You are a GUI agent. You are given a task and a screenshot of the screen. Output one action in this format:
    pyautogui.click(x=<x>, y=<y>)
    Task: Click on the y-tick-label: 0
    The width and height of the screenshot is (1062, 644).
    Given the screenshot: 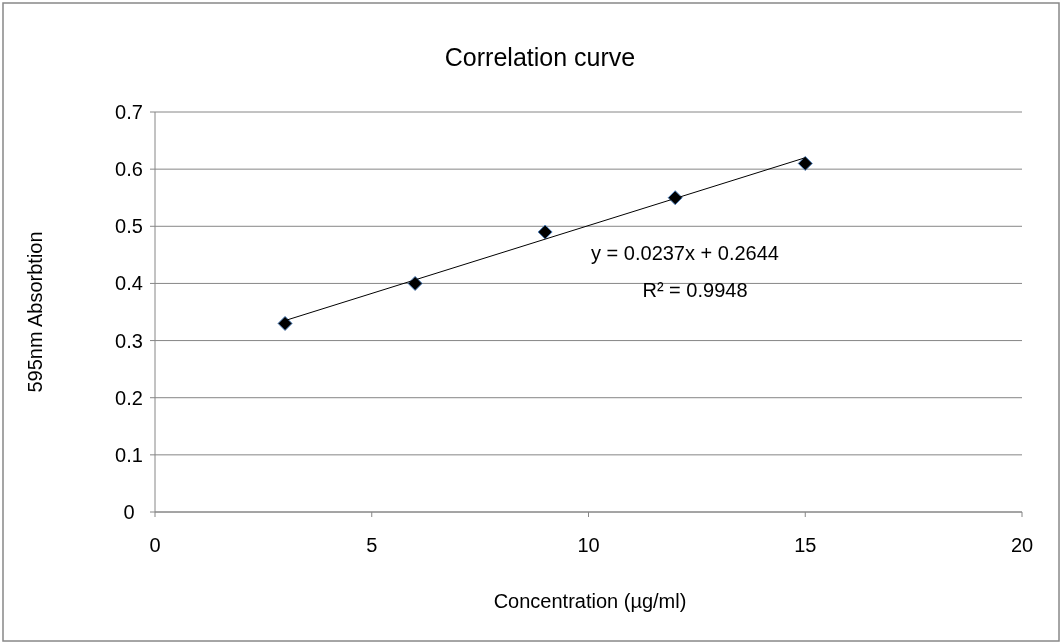 What is the action you would take?
    pyautogui.click(x=129, y=512)
    